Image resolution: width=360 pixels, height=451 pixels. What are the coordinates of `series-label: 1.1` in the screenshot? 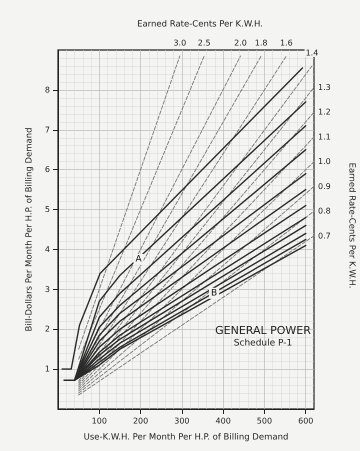 It's located at (324, 137).